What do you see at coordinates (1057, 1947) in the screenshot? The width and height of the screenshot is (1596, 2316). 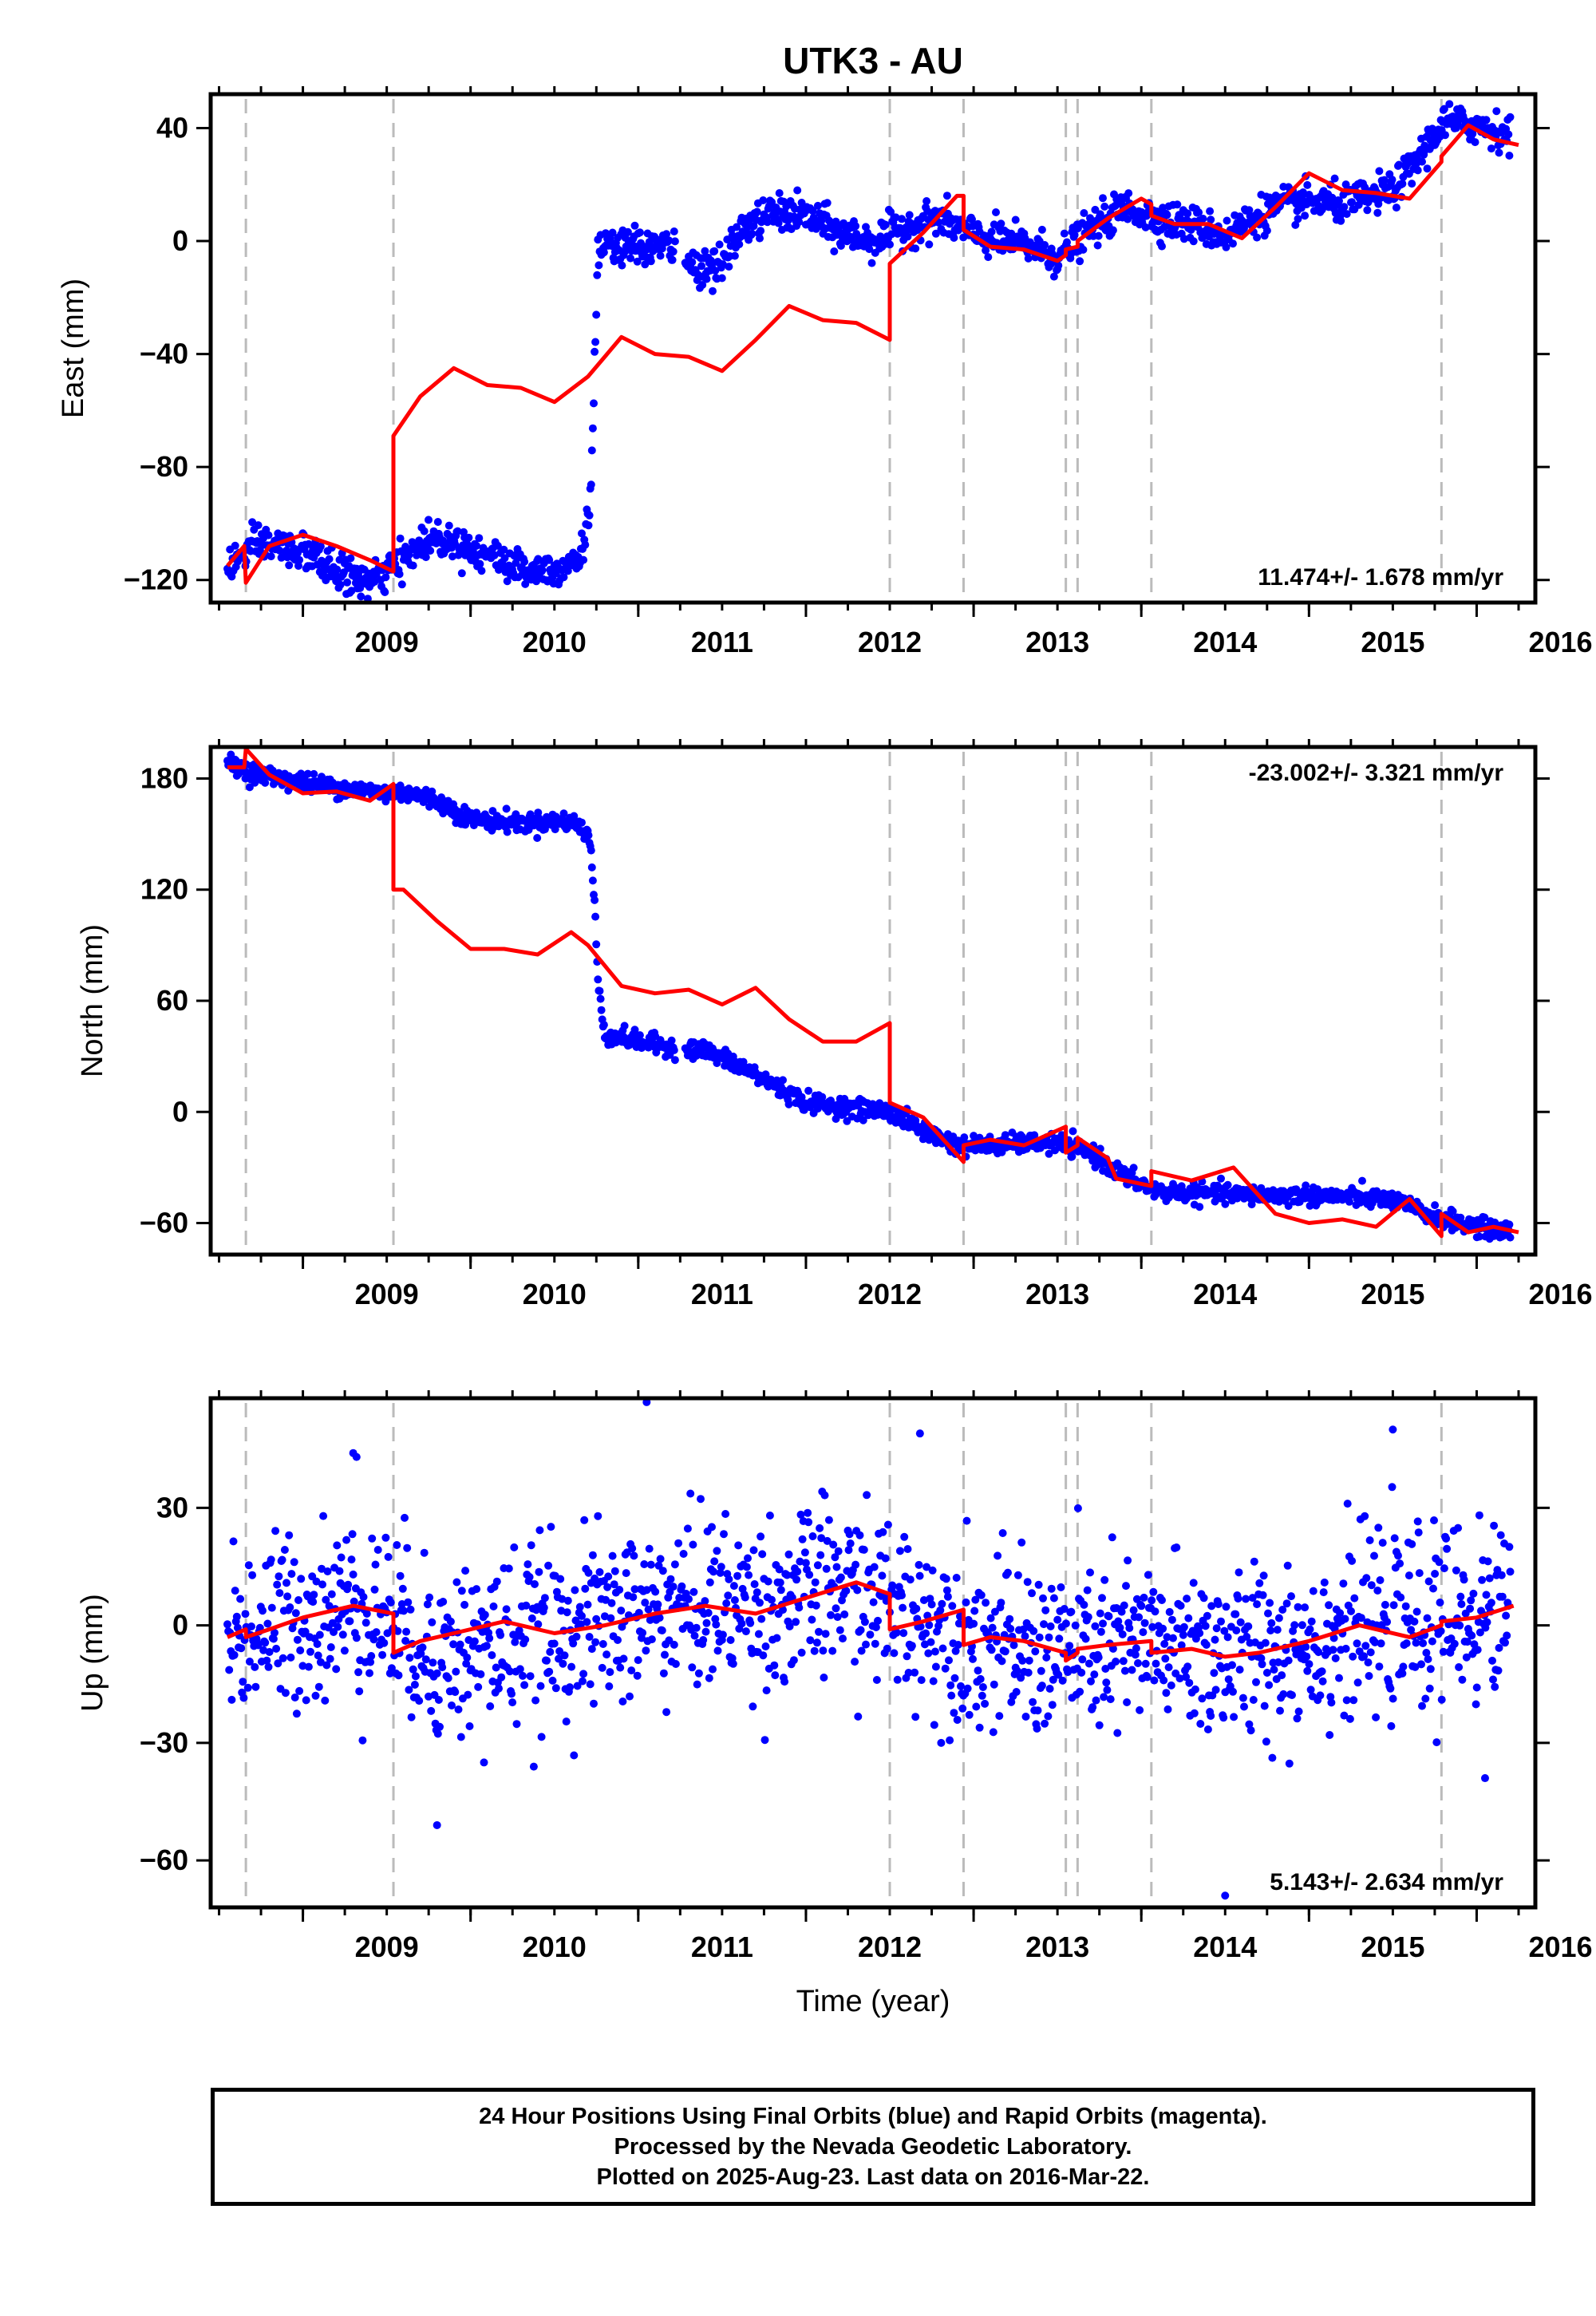 I see `x-tick-label: 2013` at bounding box center [1057, 1947].